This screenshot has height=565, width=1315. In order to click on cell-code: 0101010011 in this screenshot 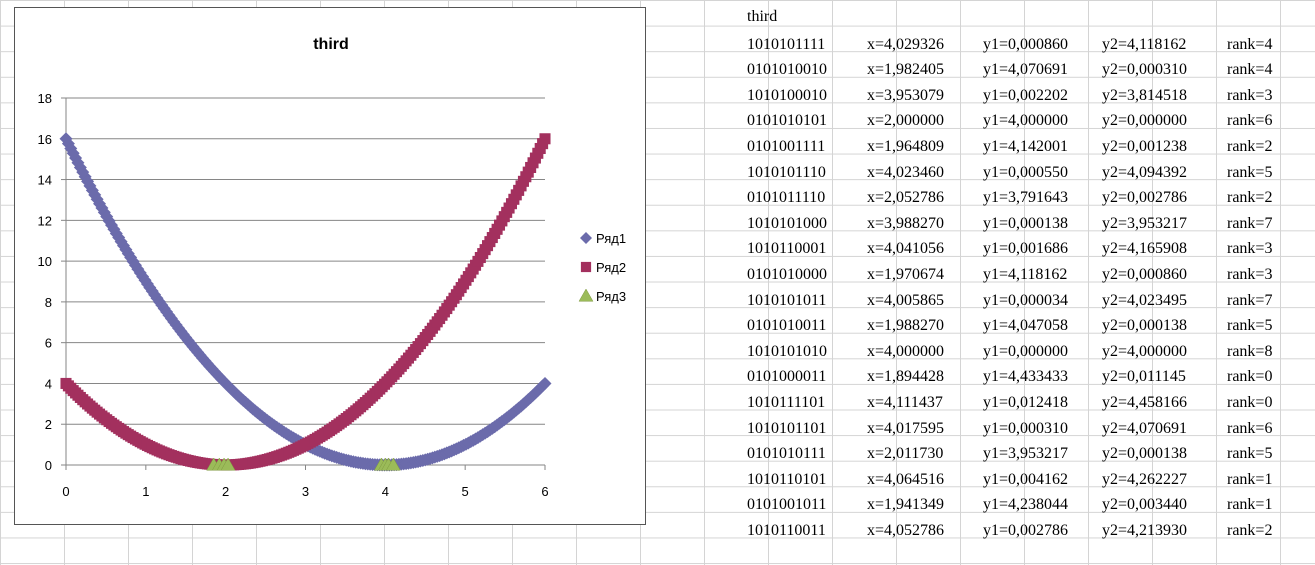, I will do `click(787, 326)`.